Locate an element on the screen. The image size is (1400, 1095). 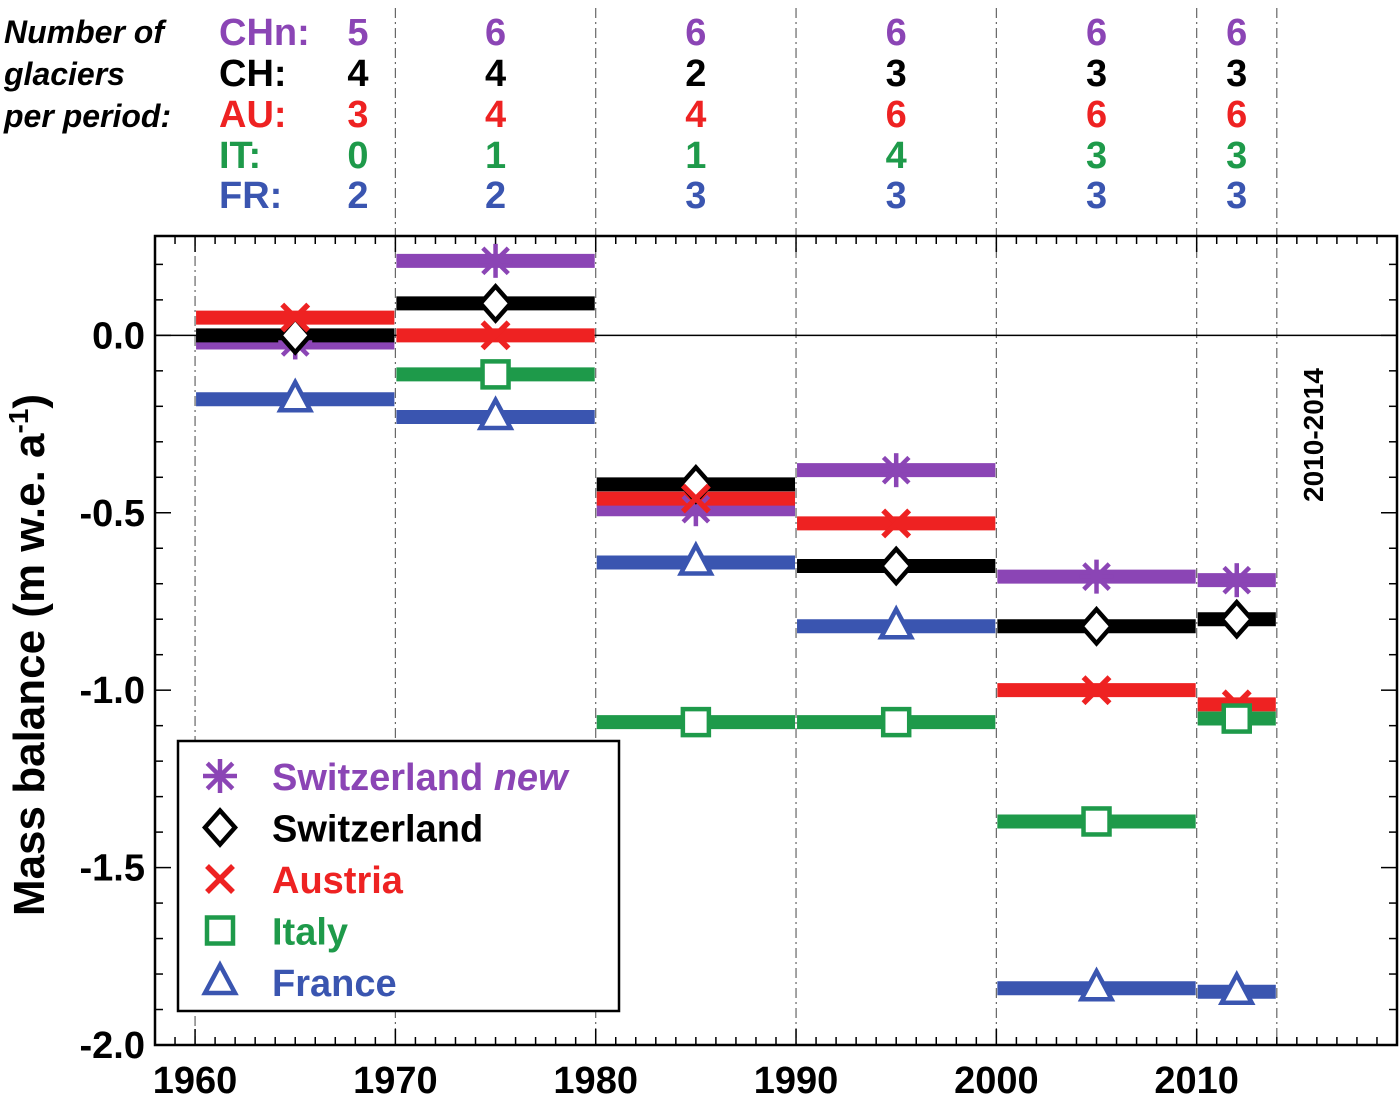
legend-entry: Switzerland is located at coordinates (342, 829).